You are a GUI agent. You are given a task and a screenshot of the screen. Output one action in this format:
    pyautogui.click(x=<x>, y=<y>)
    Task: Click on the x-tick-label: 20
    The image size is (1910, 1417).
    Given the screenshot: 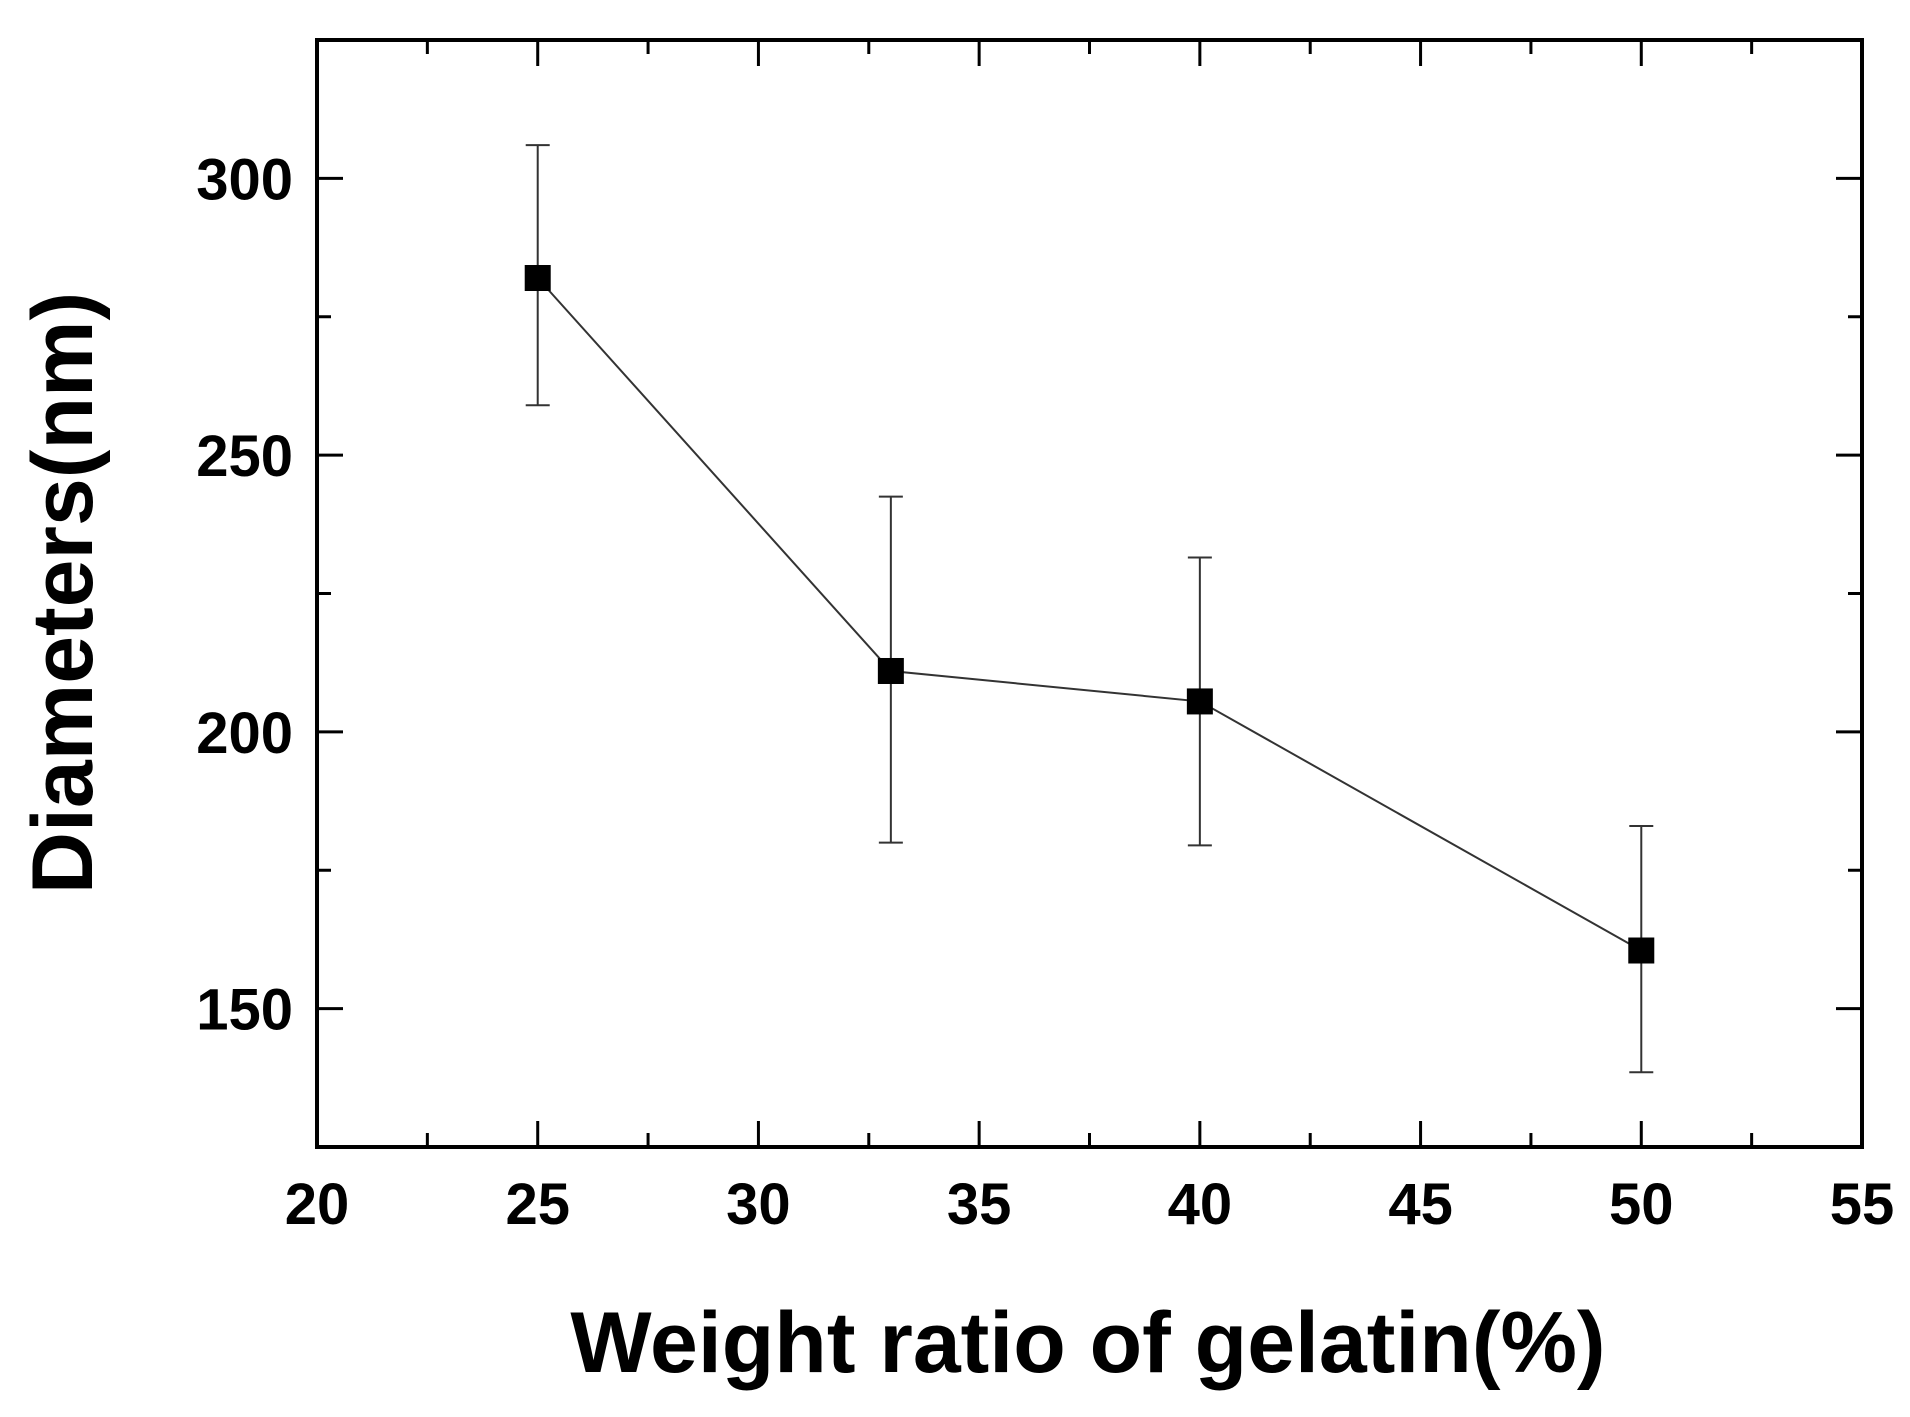 What is the action you would take?
    pyautogui.click(x=317, y=1204)
    